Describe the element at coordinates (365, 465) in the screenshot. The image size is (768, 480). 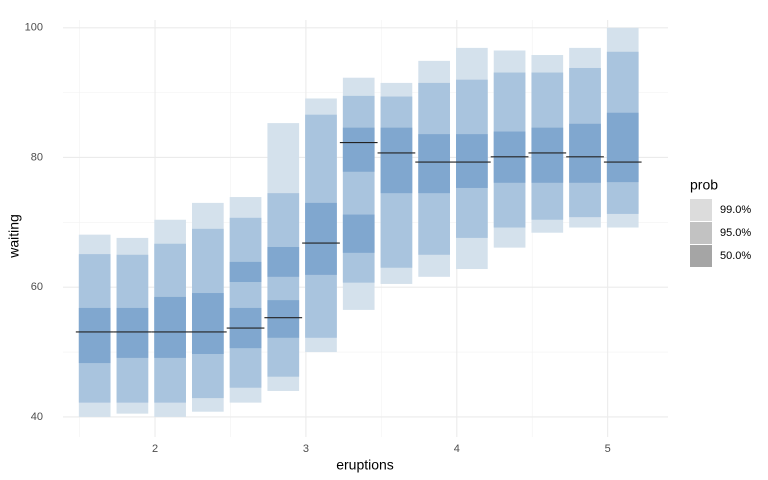
I see `x-axis-label: eruptions` at that location.